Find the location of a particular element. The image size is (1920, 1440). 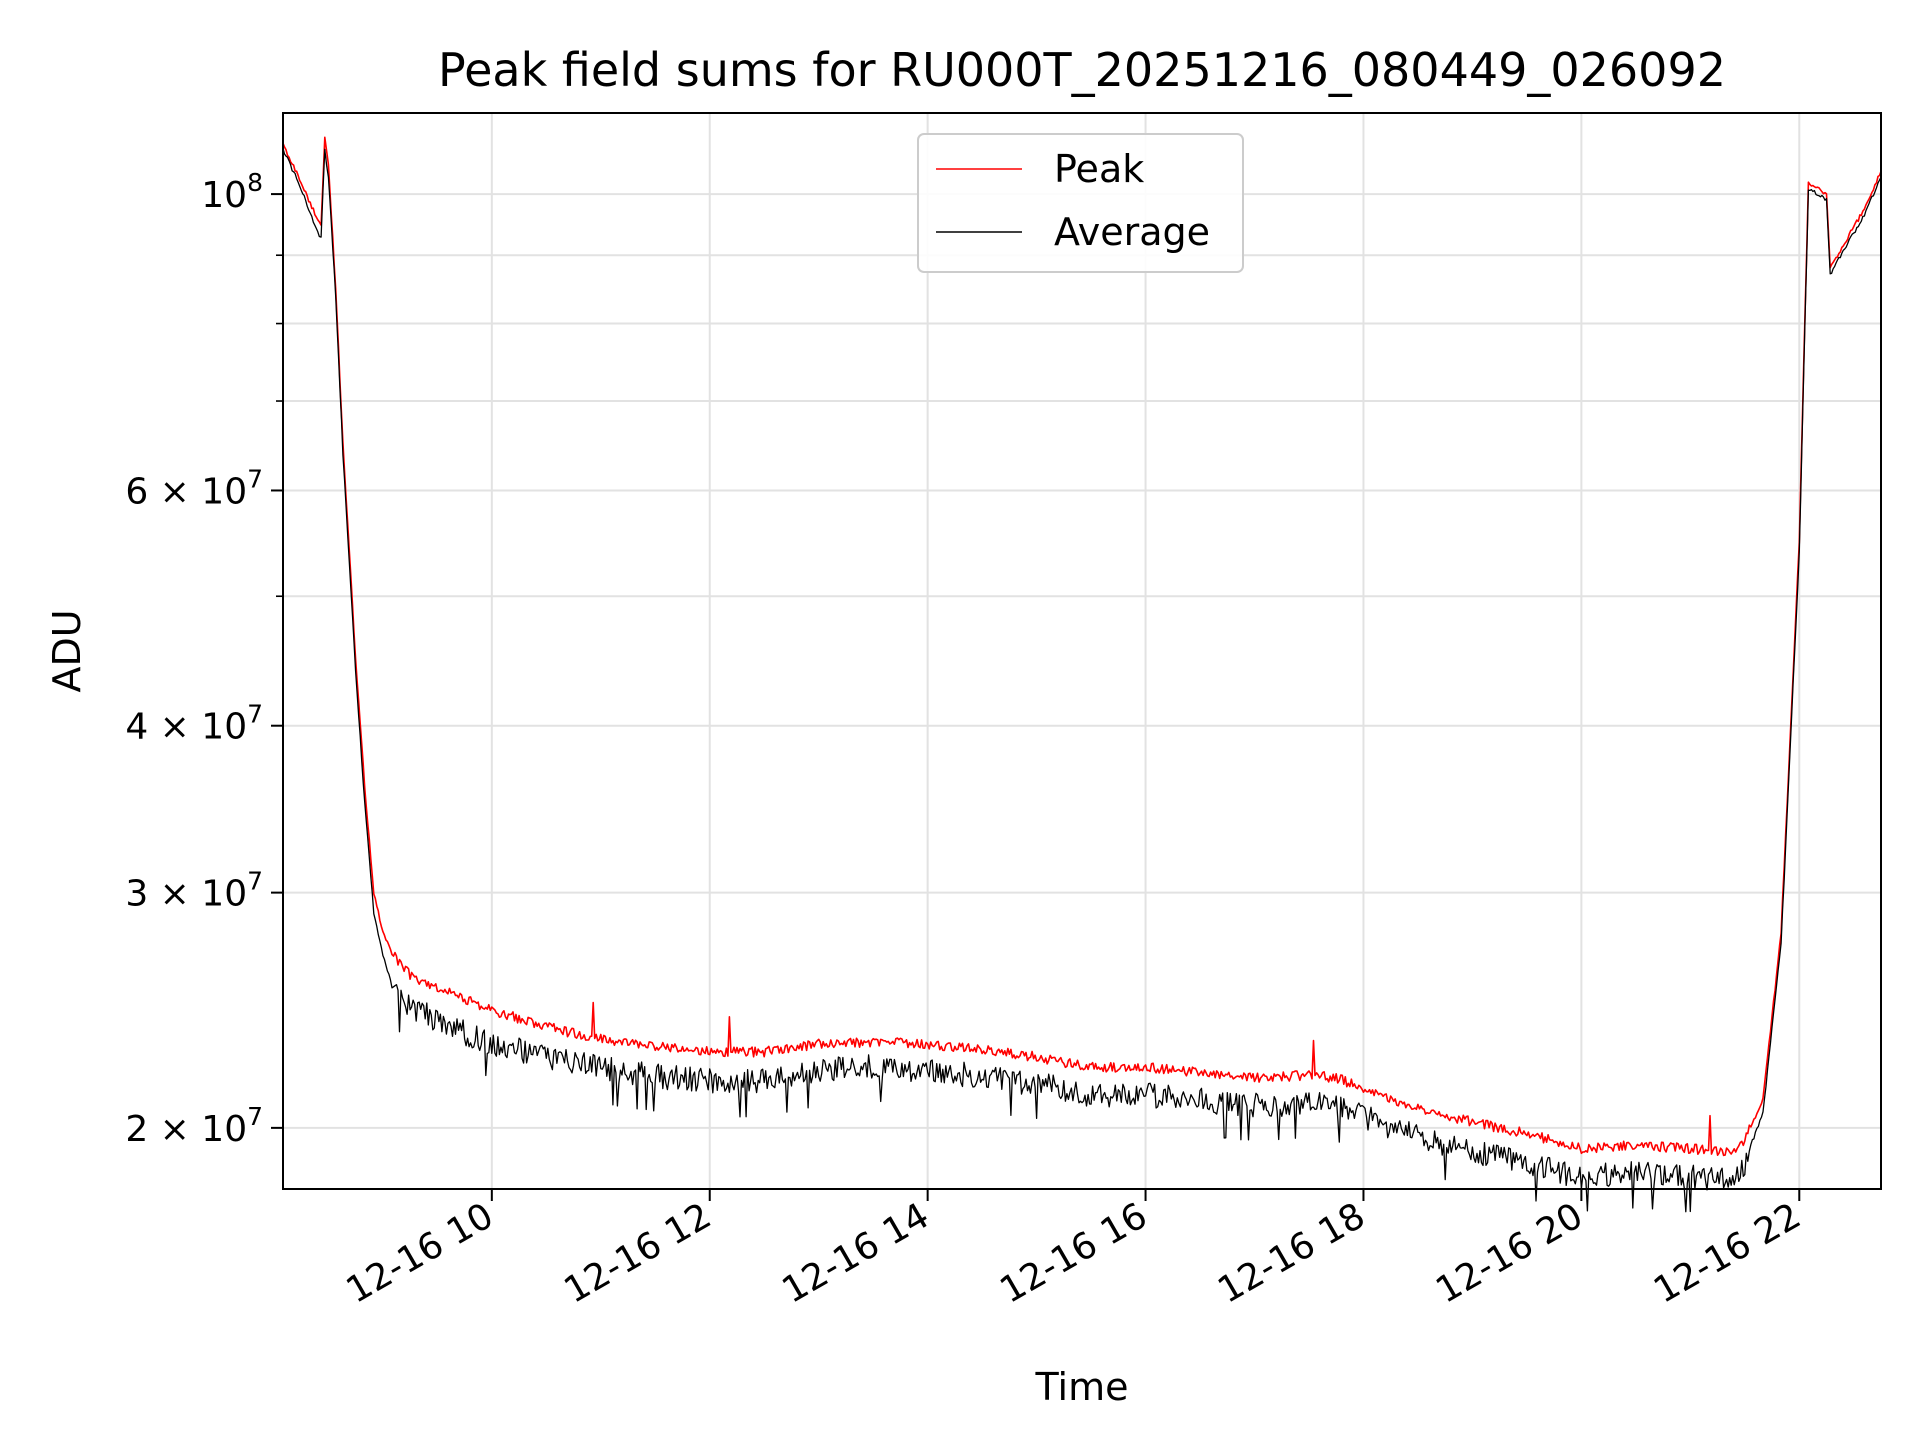

y-axis: 108 6 × 107 4 × 107 3 × 107 2 × 107 is located at coordinates (204, 659).